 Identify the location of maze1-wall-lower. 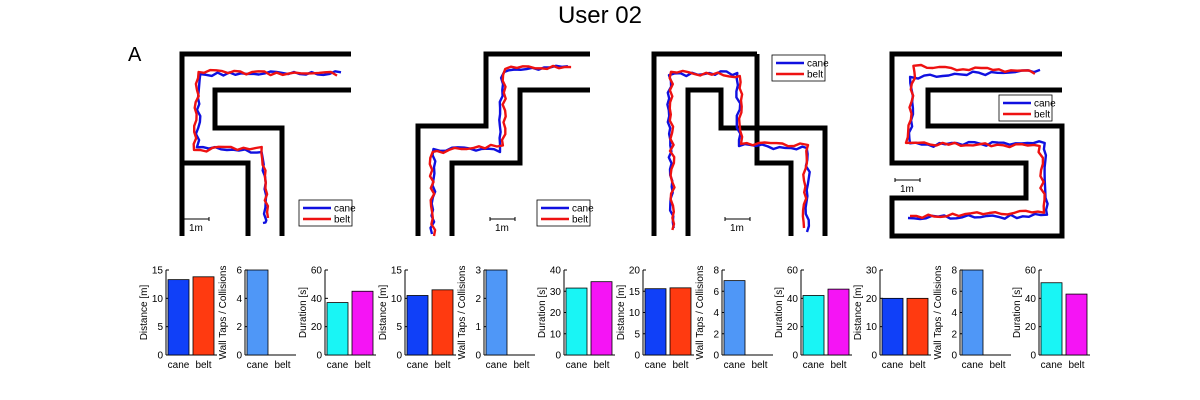
(216, 198).